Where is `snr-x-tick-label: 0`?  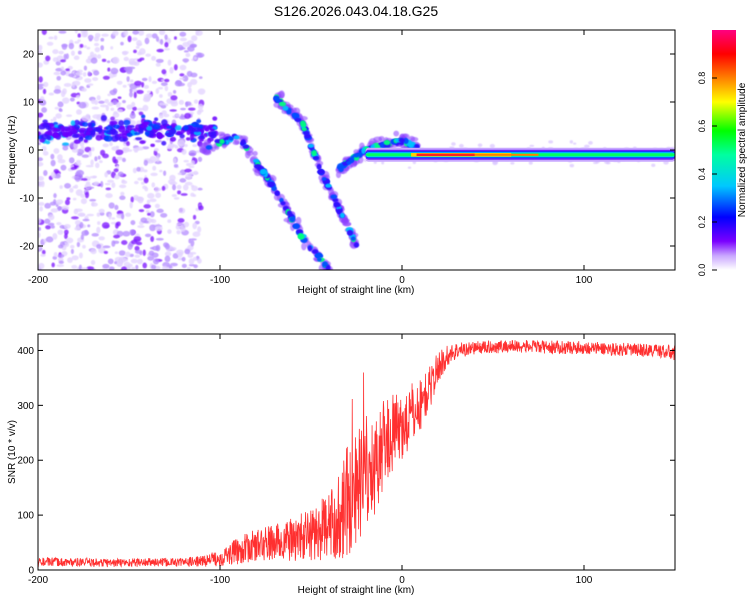
snr-x-tick-label: 0 is located at coordinates (402, 580).